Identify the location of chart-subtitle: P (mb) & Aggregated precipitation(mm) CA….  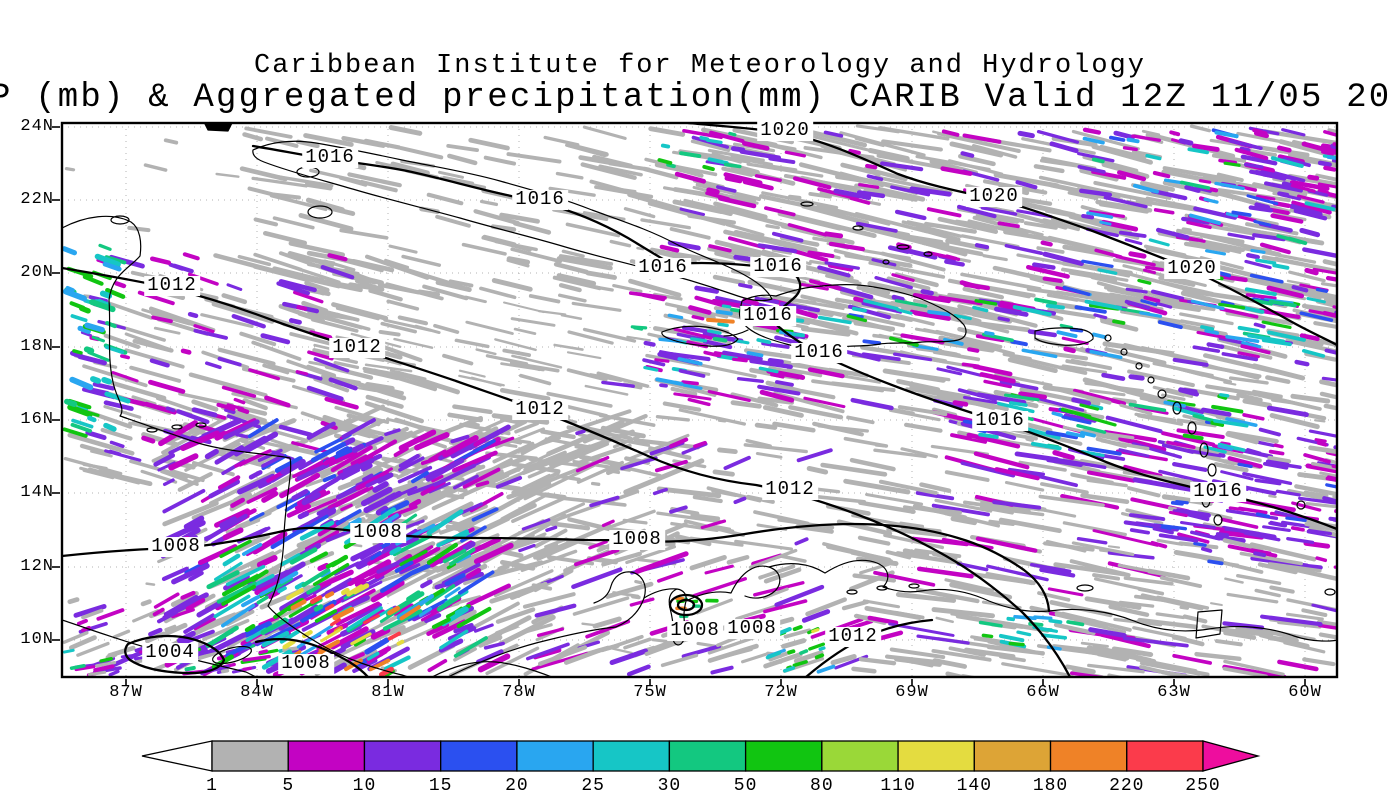
(696, 98).